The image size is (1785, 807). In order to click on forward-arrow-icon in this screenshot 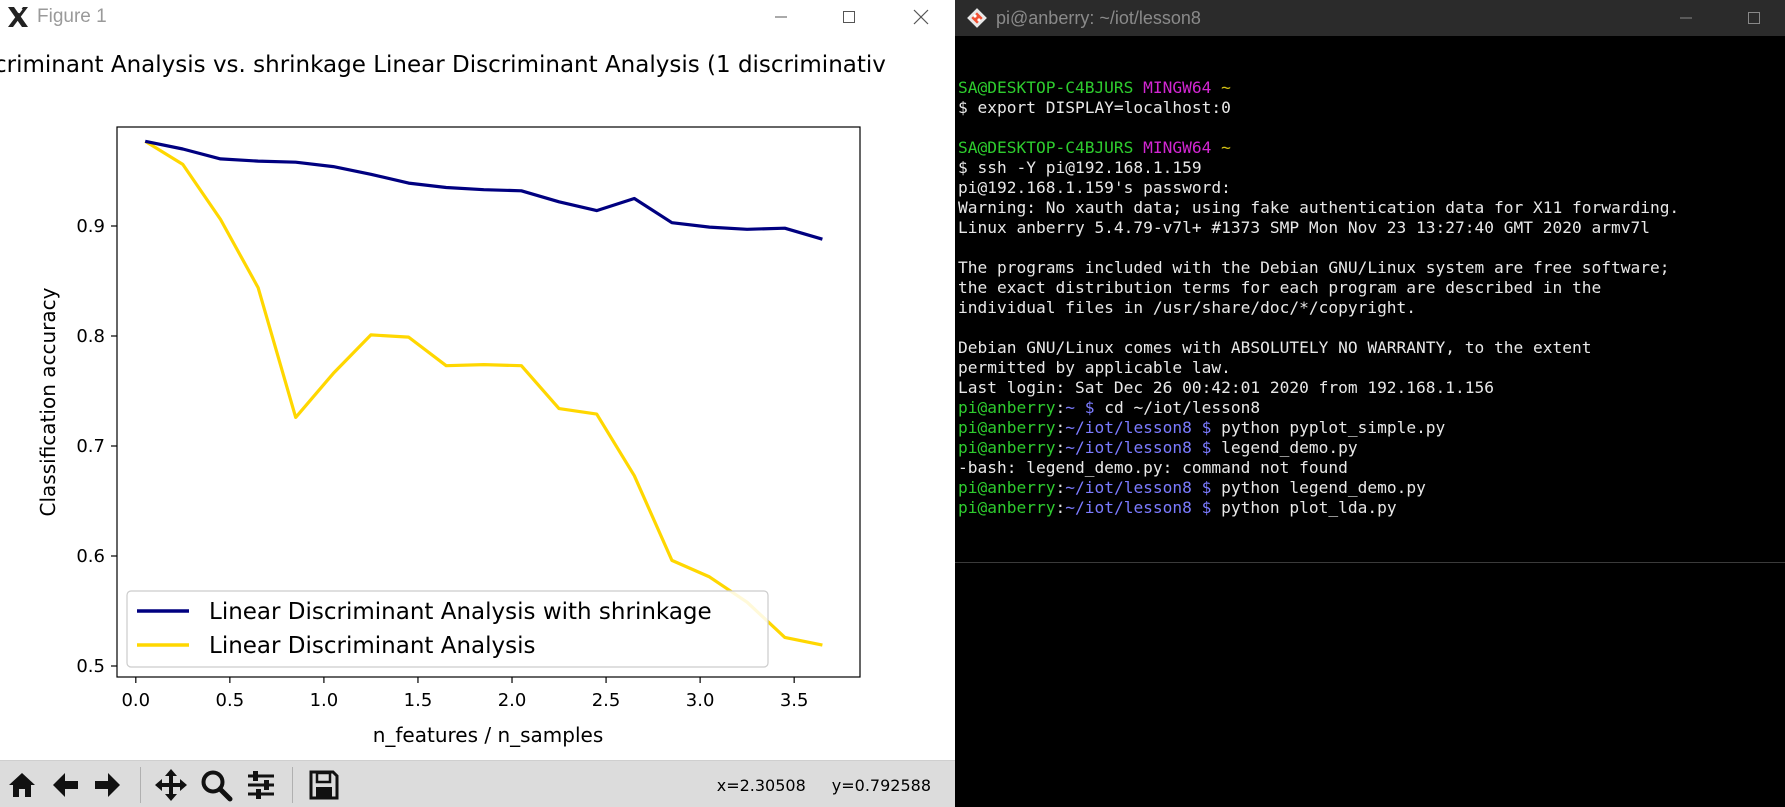, I will do `click(107, 785)`.